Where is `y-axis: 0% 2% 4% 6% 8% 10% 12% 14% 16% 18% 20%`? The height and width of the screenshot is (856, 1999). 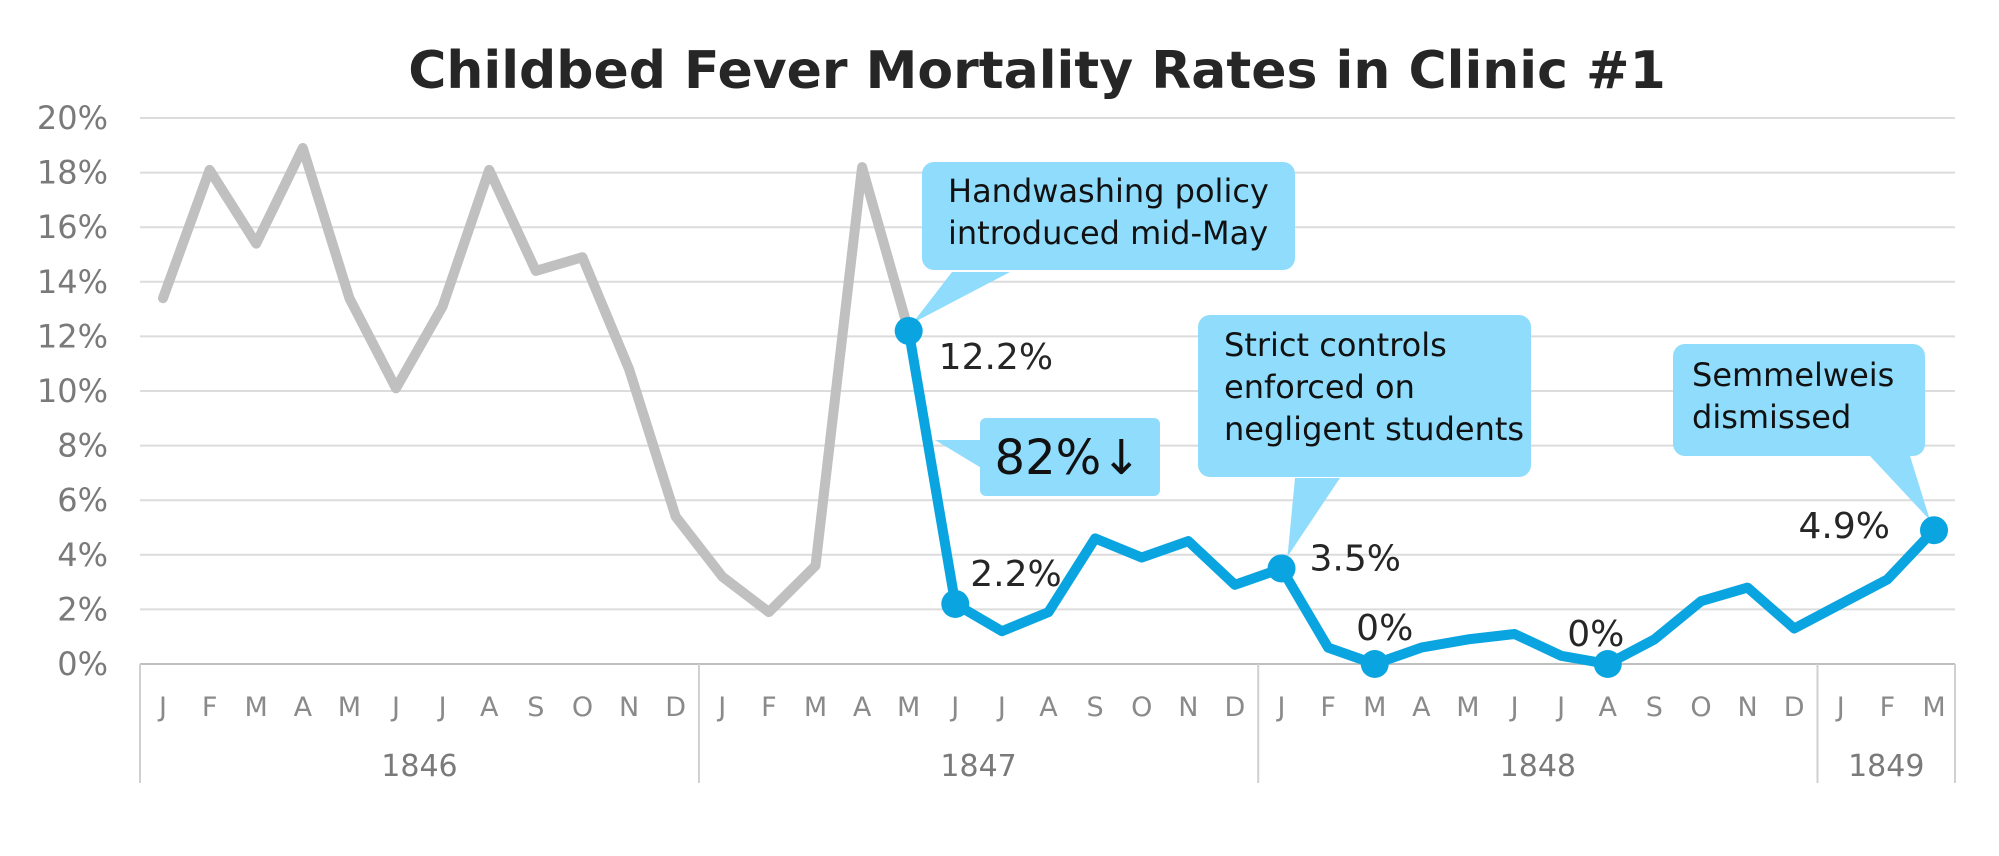
y-axis: 0% 2% 4% 6% 8% 10% 12% 14% 16% 18% 20% is located at coordinates (72, 391).